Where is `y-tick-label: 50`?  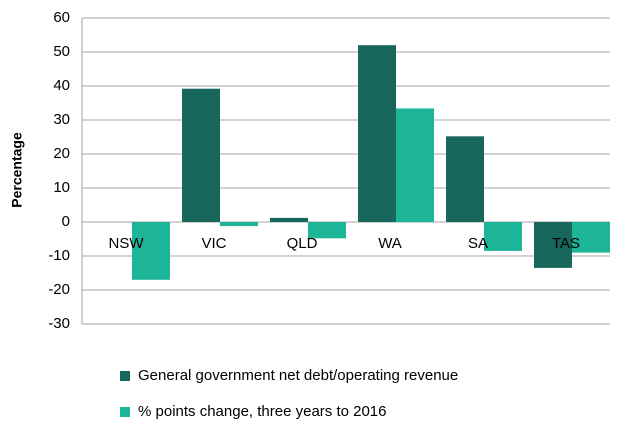 y-tick-label: 50 is located at coordinates (61, 51).